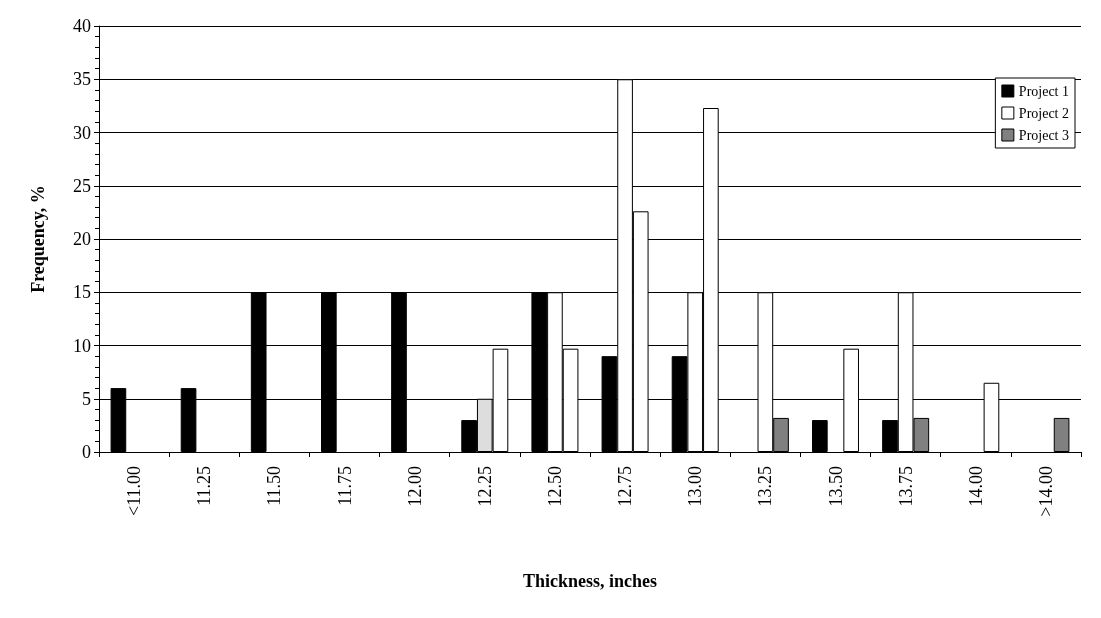 This screenshot has height=618, width=1101. I want to click on x-tick-label: 11.25, so click(204, 486).